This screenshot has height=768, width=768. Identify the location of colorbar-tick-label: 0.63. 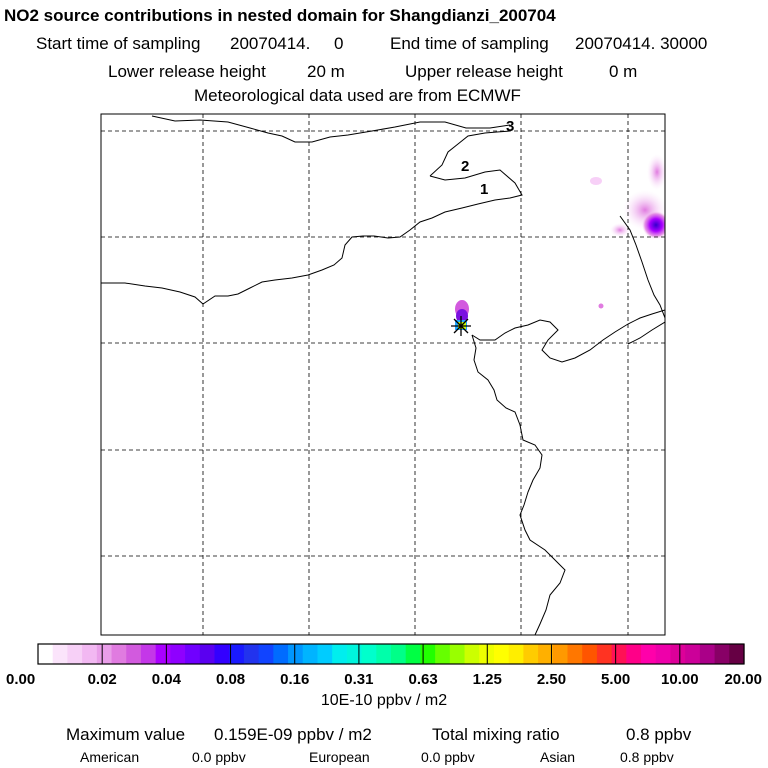
(422, 679).